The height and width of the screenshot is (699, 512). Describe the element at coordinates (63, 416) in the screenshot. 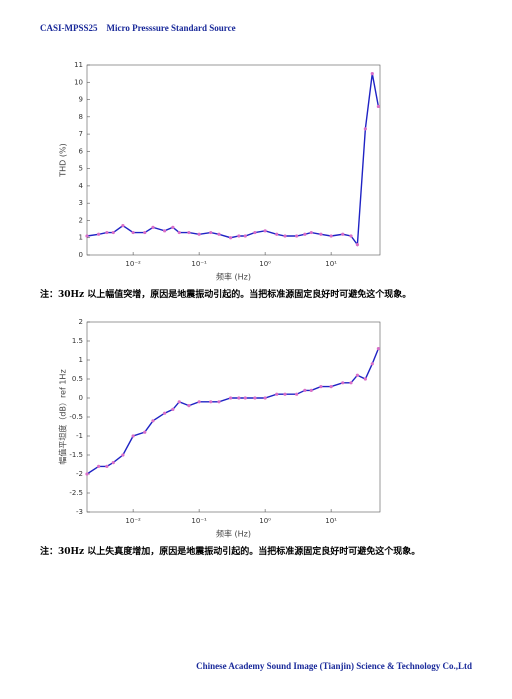

I see `y-axis-label: 幅值平坦度（dB）ref 1Hz` at that location.